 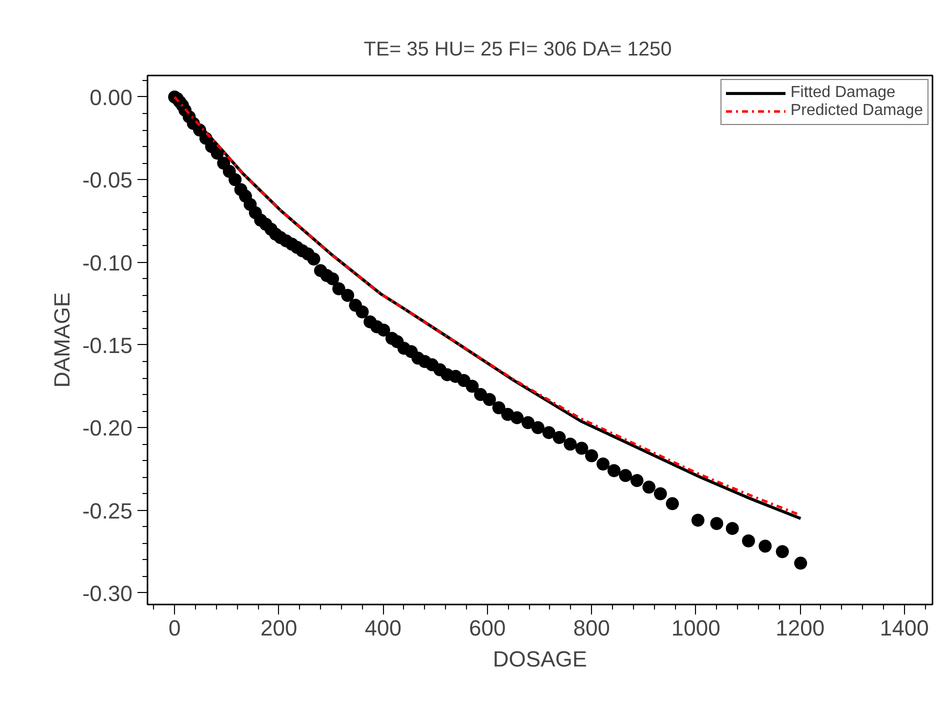 I want to click on legend-label: Predicted Damage, so click(x=856, y=111).